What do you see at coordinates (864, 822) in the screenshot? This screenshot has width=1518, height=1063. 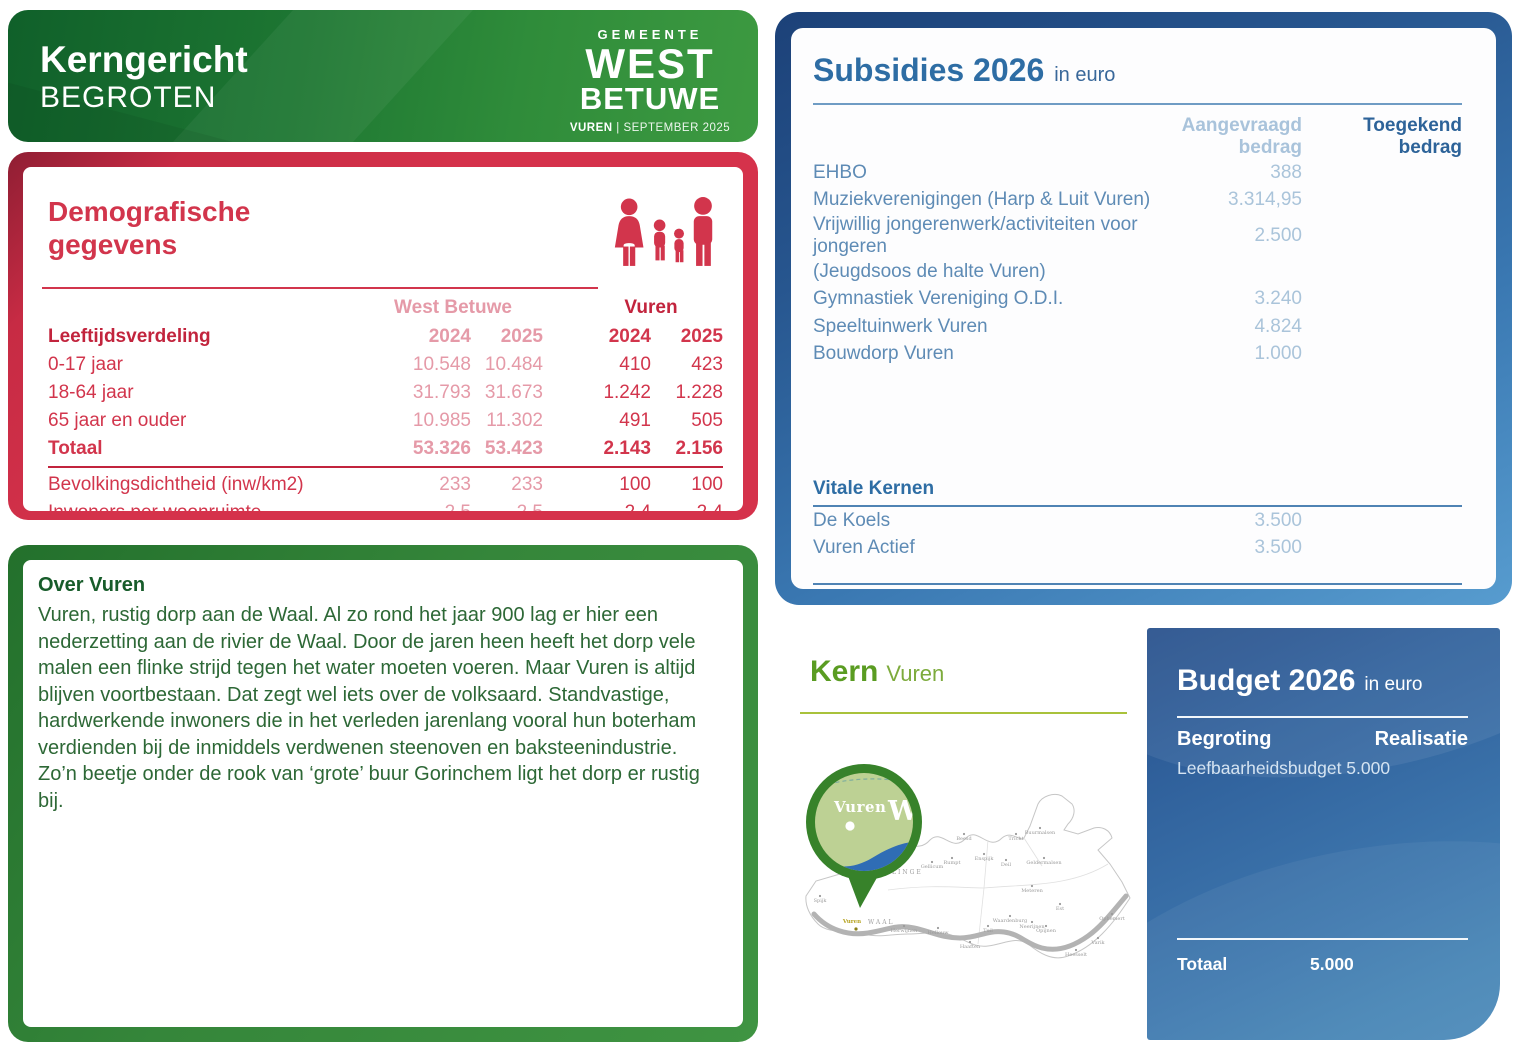 I see `magnifier-fill` at bounding box center [864, 822].